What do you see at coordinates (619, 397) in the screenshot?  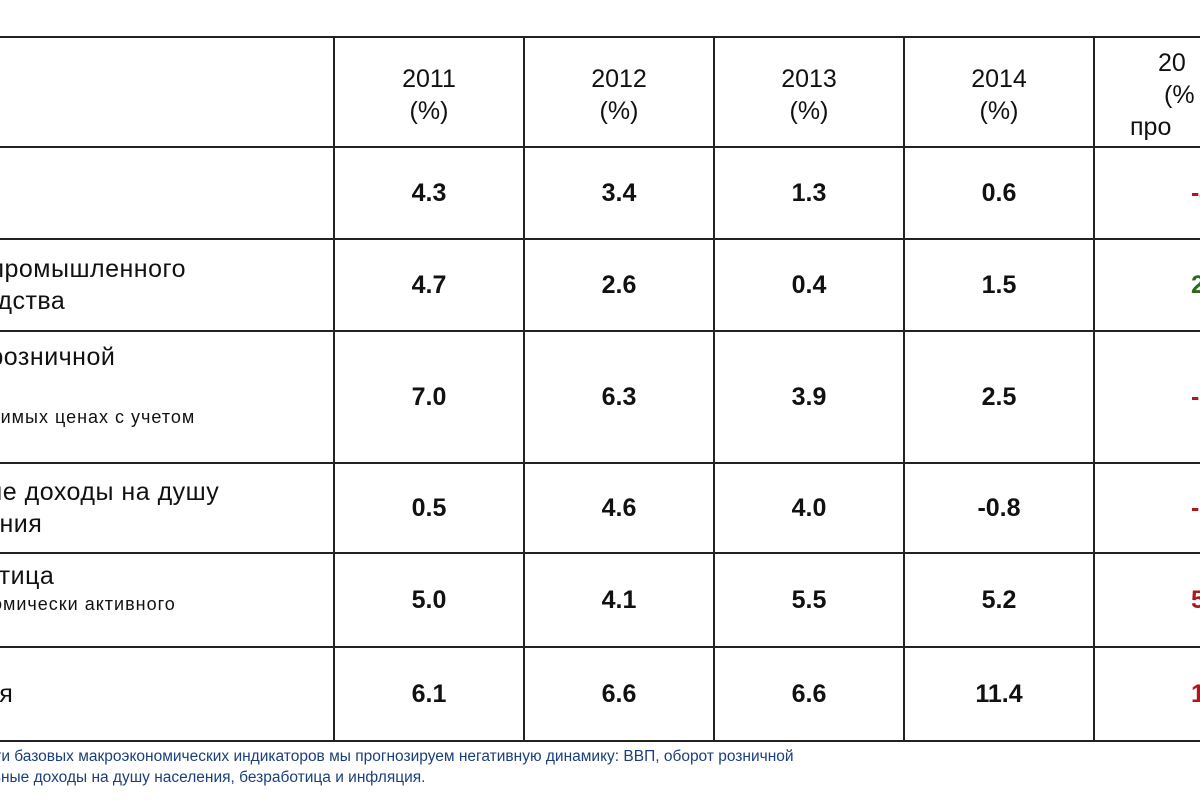 I see `value-cell: 6.3` at bounding box center [619, 397].